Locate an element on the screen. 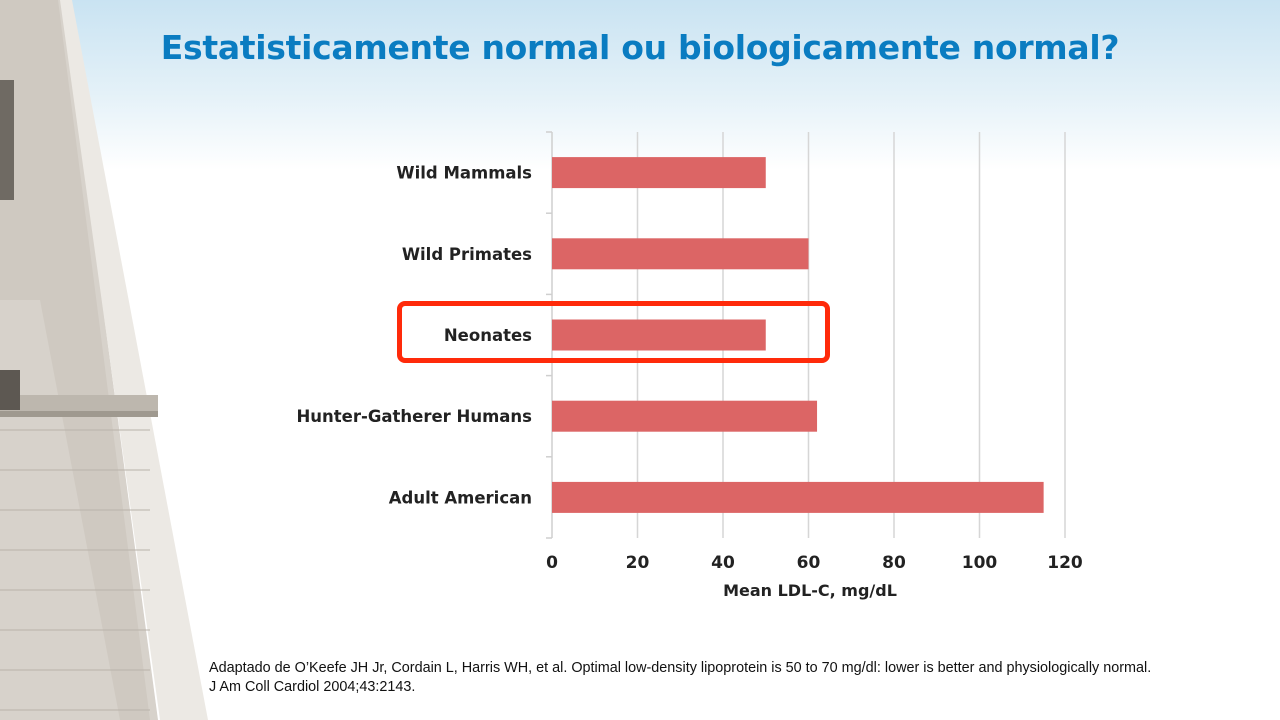  neonates-highlight-box is located at coordinates (613, 332).